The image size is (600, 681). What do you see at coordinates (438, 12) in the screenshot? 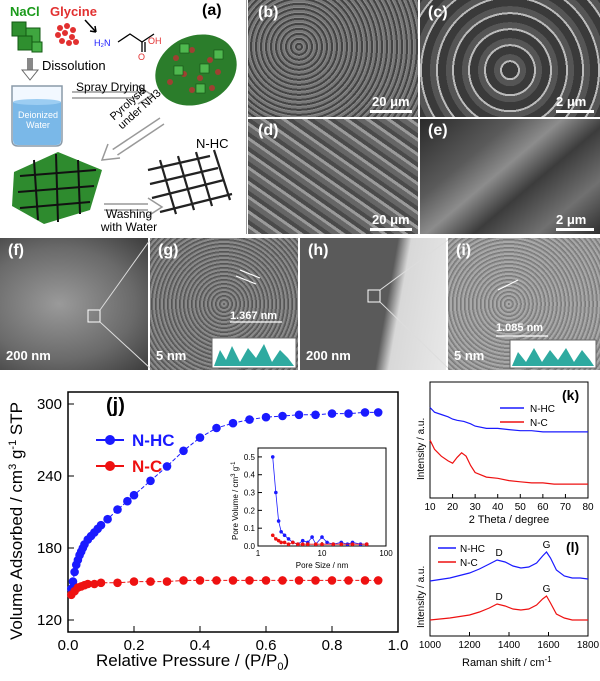
I see `sem-label-c: (c)` at bounding box center [438, 12].